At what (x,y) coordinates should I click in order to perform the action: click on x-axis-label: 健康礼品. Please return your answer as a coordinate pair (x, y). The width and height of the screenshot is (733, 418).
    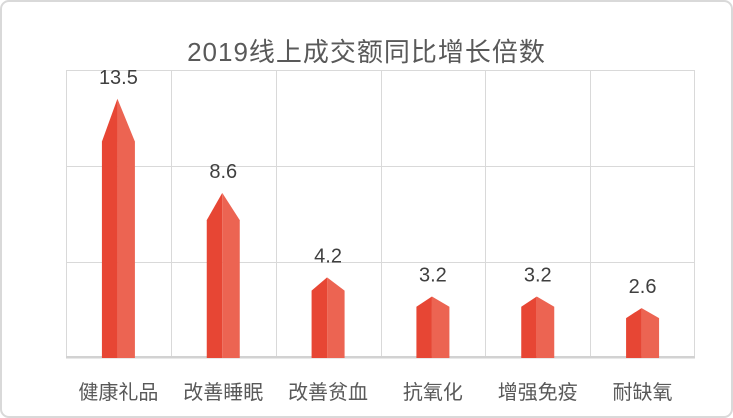
    Looking at the image, I should click on (118, 393).